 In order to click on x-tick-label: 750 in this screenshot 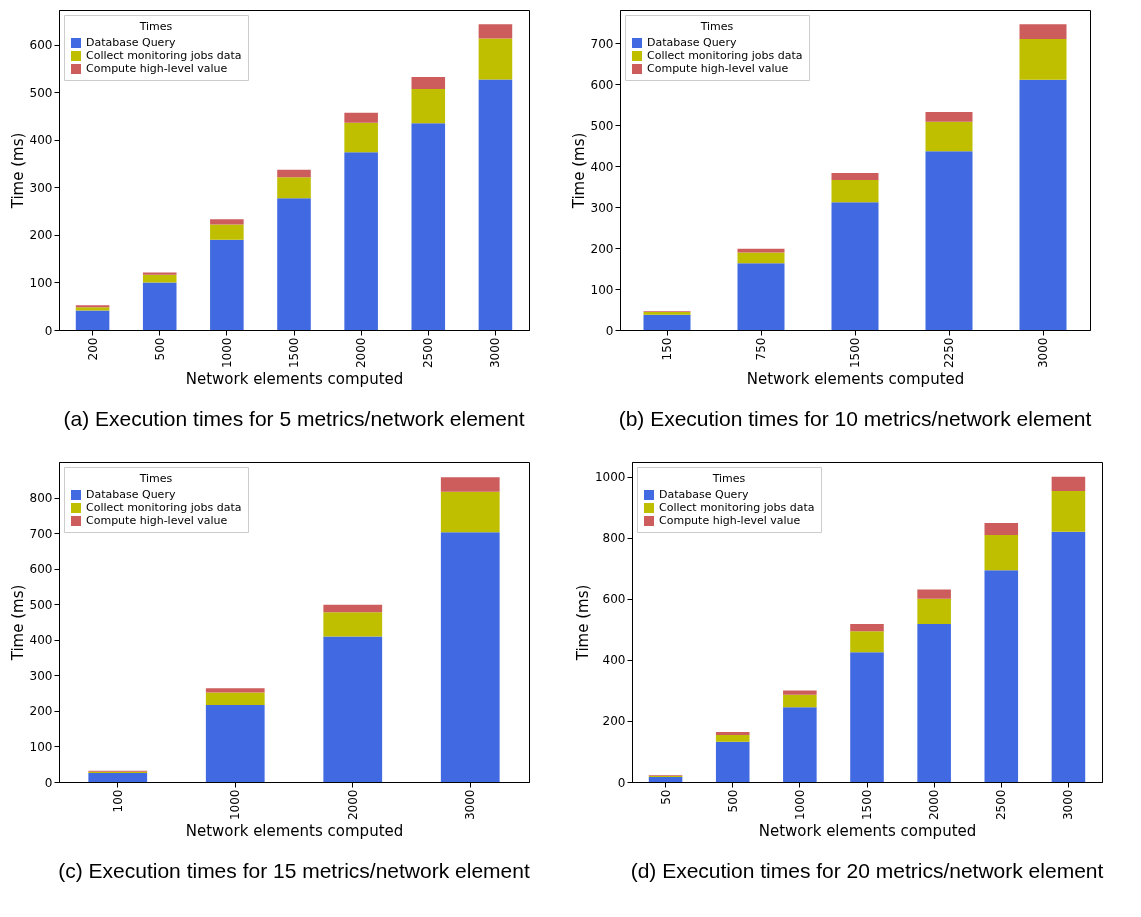, I will do `click(761, 349)`.